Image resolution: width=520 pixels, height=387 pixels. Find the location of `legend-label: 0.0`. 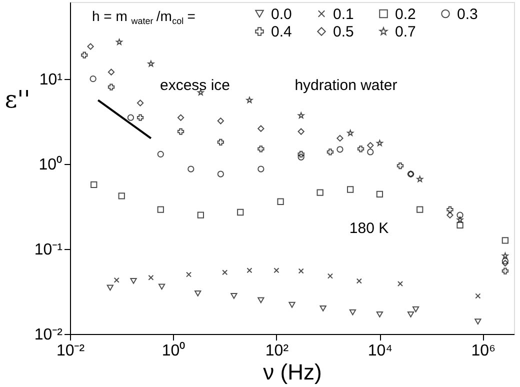

legend-label: 0.0 is located at coordinates (281, 14).